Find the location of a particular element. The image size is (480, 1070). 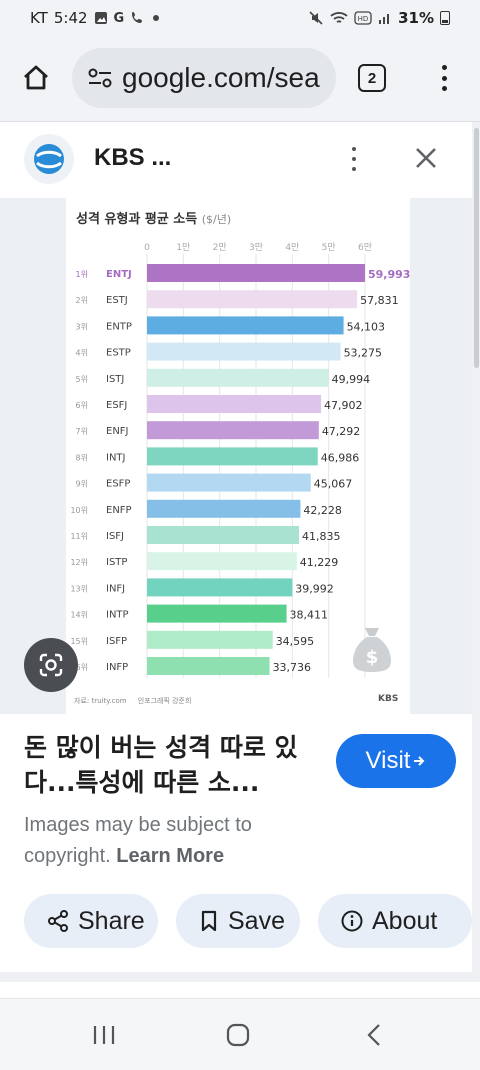

status-right: HD 31% is located at coordinates (379, 18).